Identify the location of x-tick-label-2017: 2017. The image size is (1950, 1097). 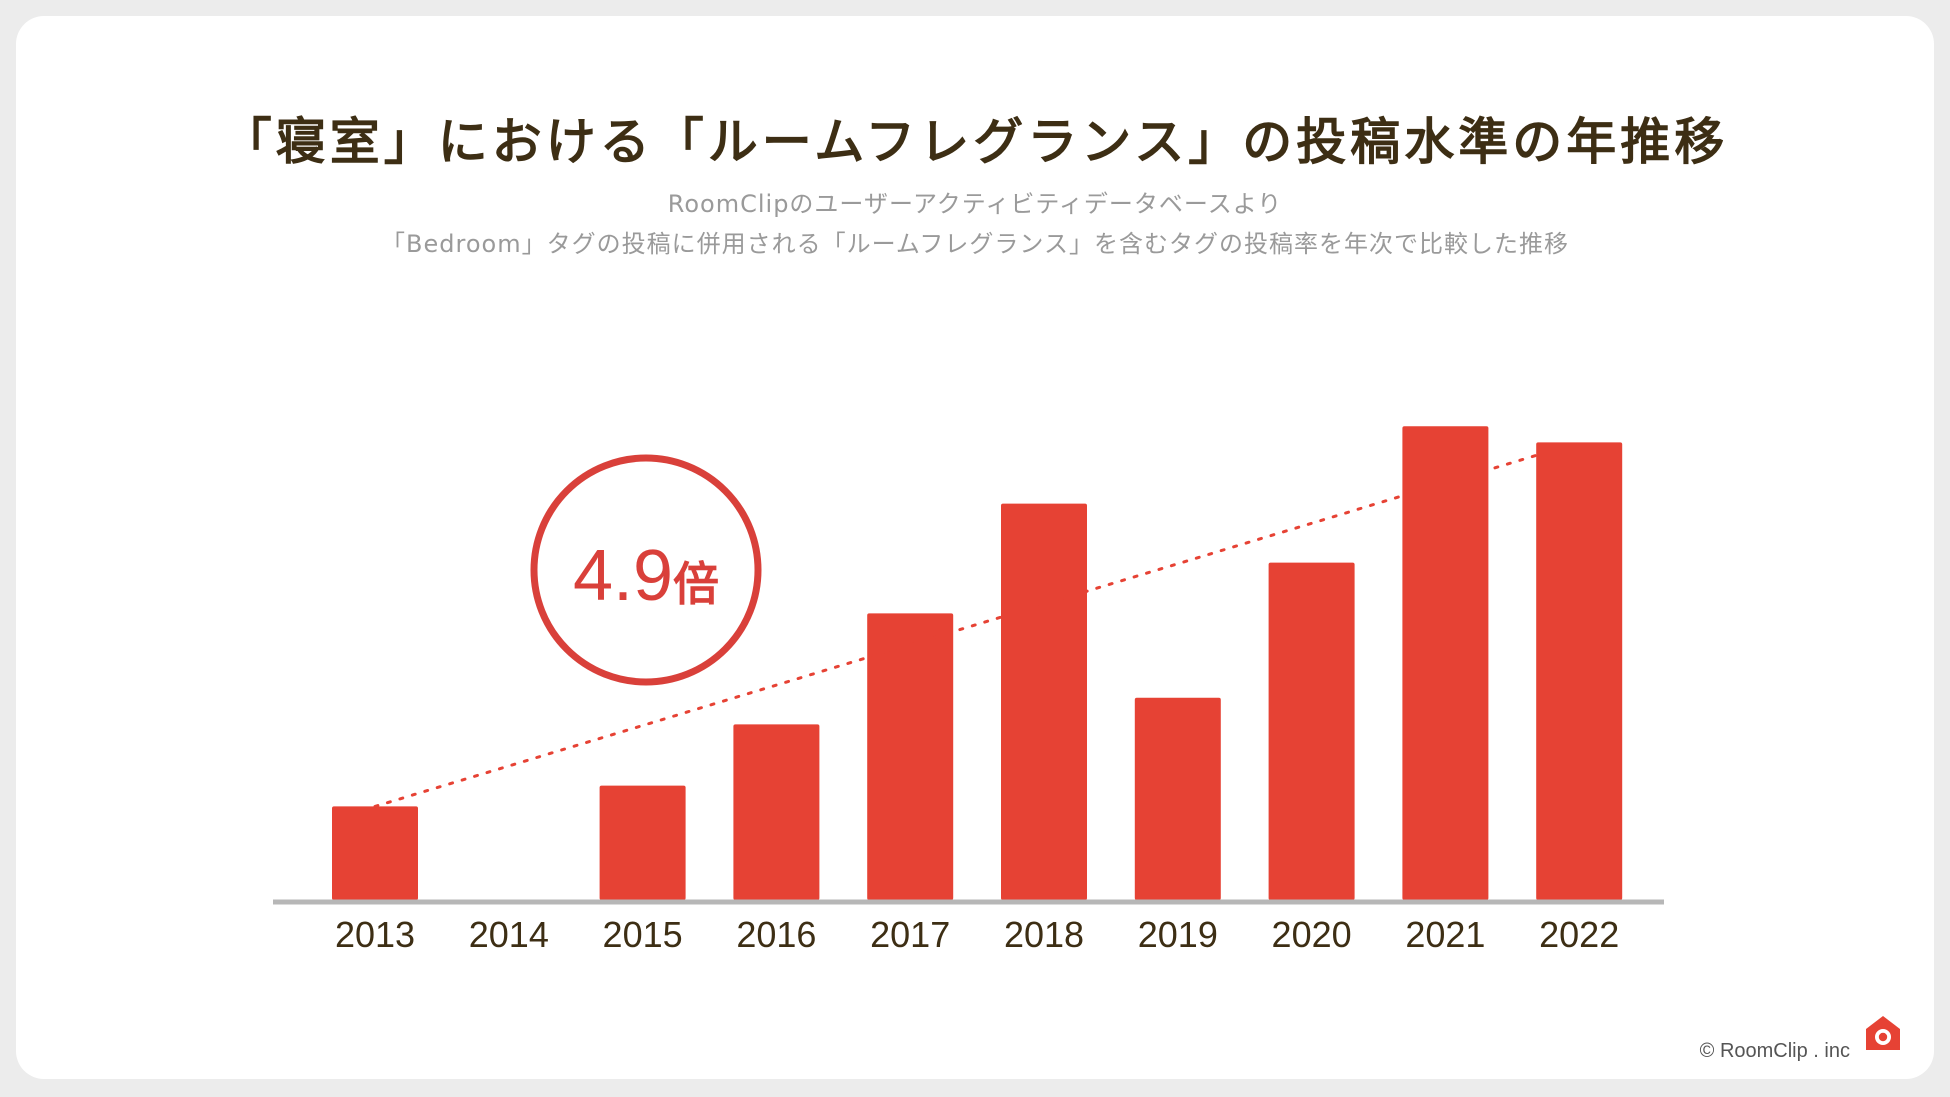
(910, 934).